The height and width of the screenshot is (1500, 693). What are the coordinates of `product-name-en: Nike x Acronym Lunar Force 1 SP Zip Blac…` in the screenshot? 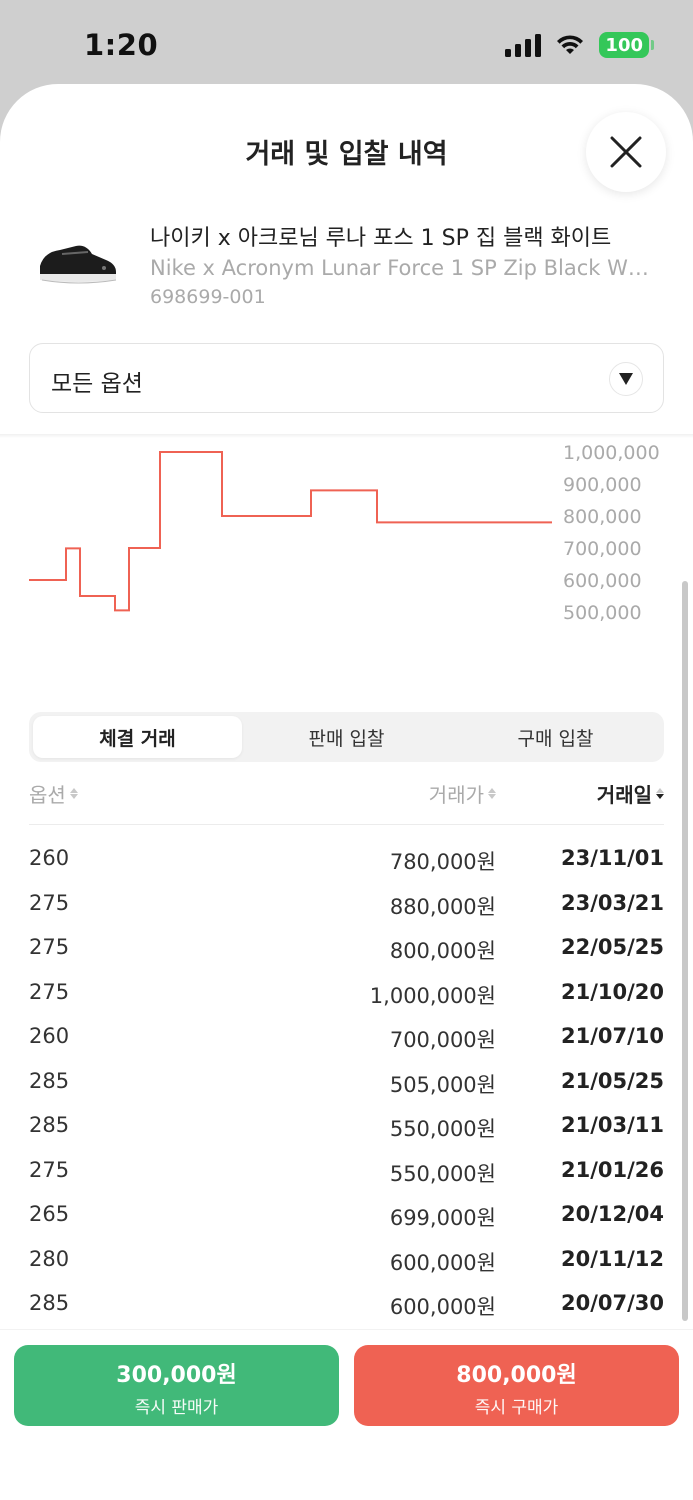 It's located at (405, 268).